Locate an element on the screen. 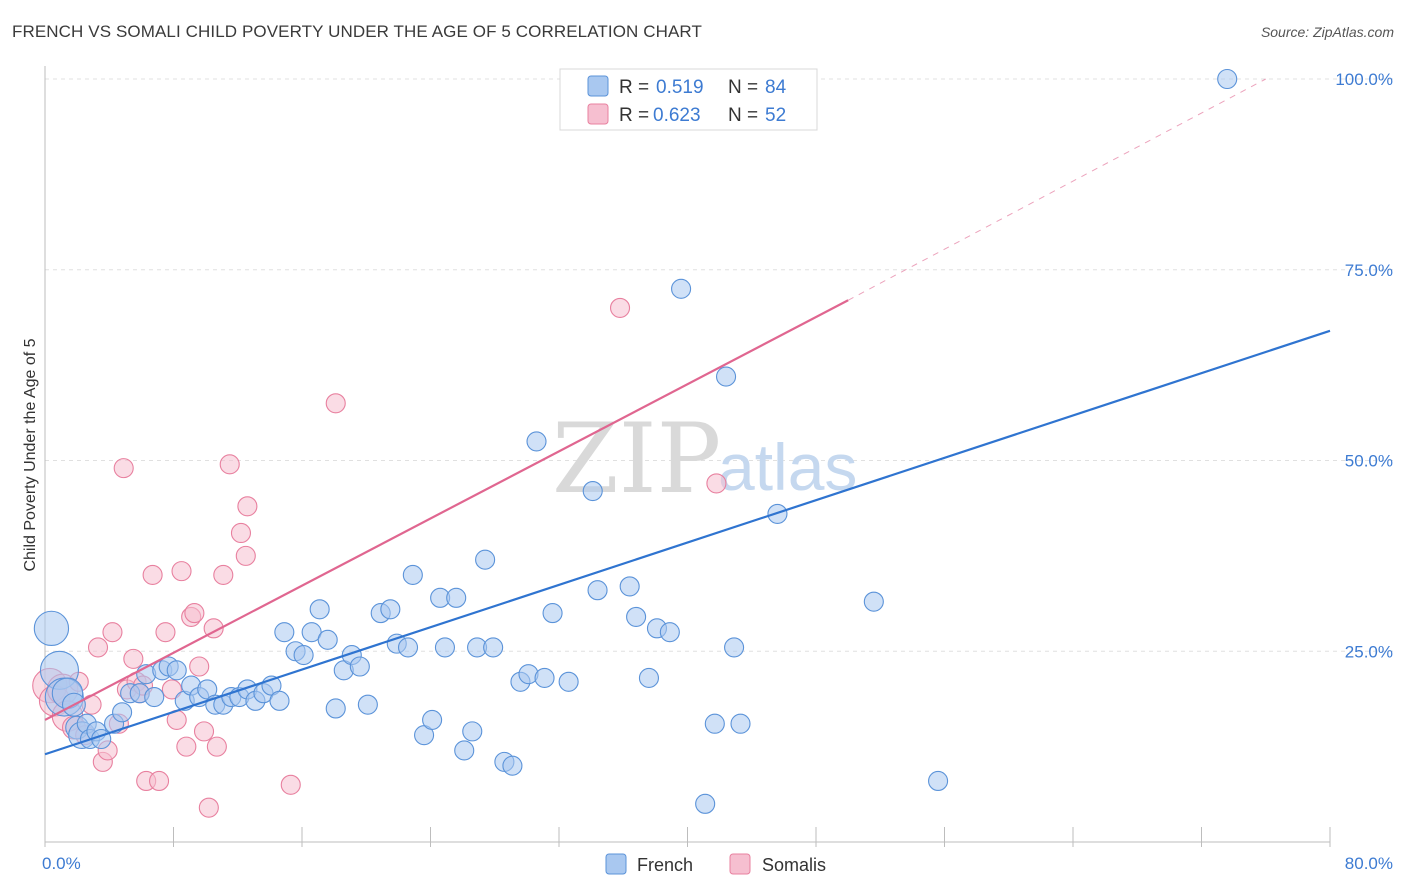 The height and width of the screenshot is (892, 1406). legend-swatch-somalis is located at coordinates (598, 114).